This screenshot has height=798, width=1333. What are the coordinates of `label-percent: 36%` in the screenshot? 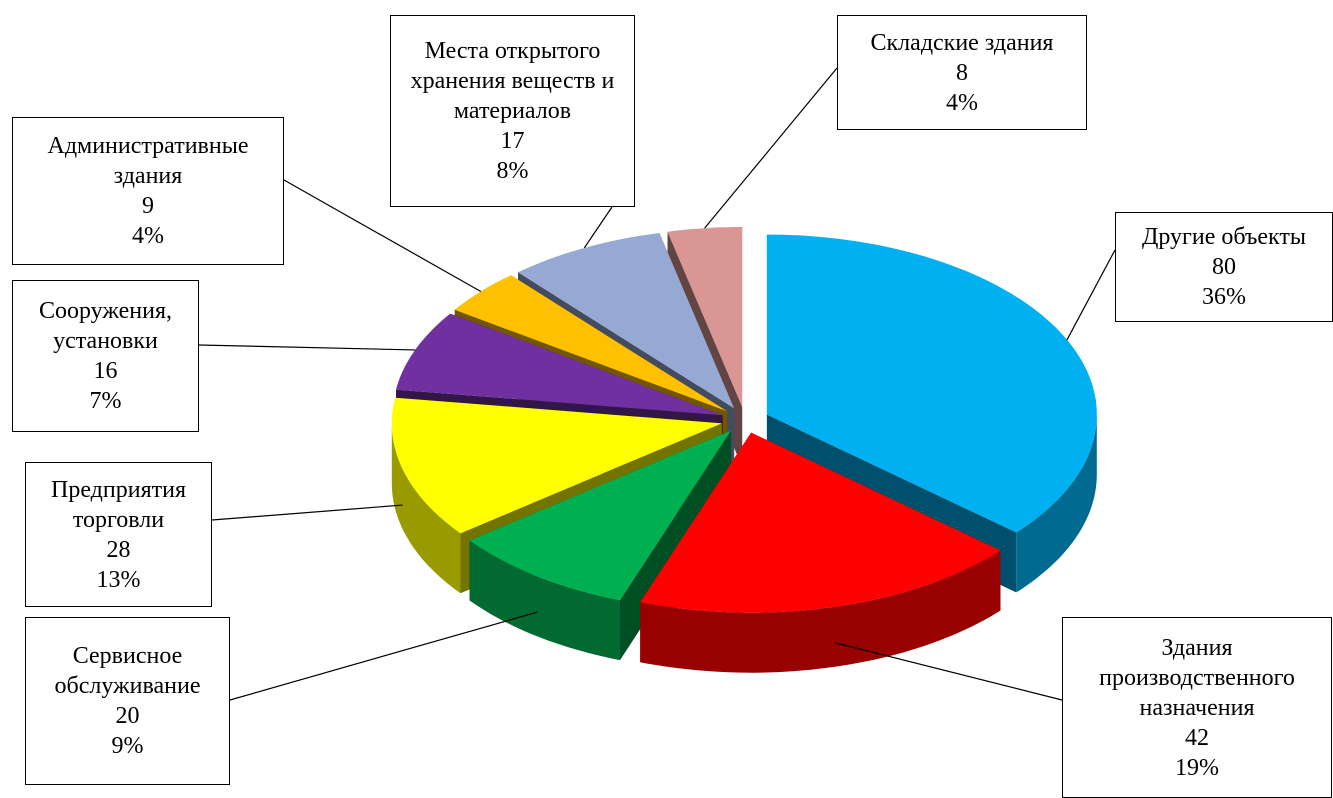 It's located at (1224, 297).